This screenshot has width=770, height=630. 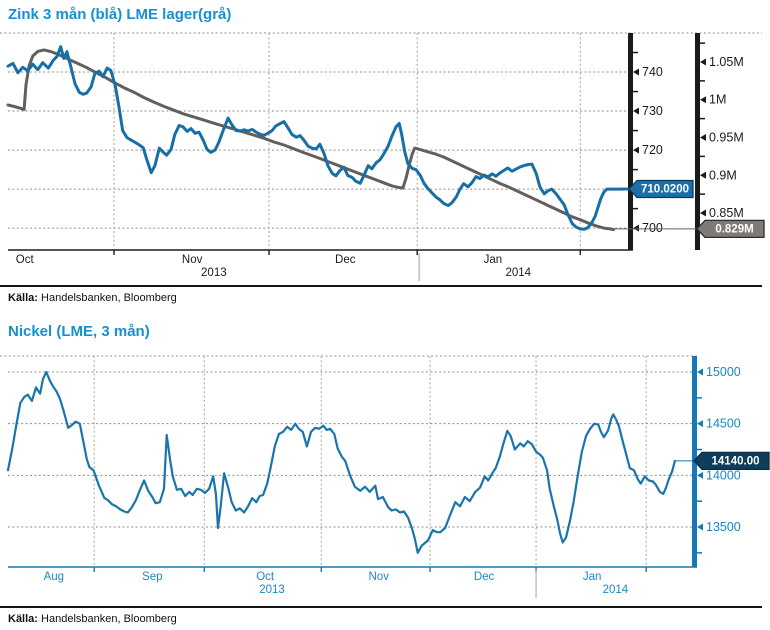 I want to click on axis-tick-label: 14500, so click(x=723, y=424).